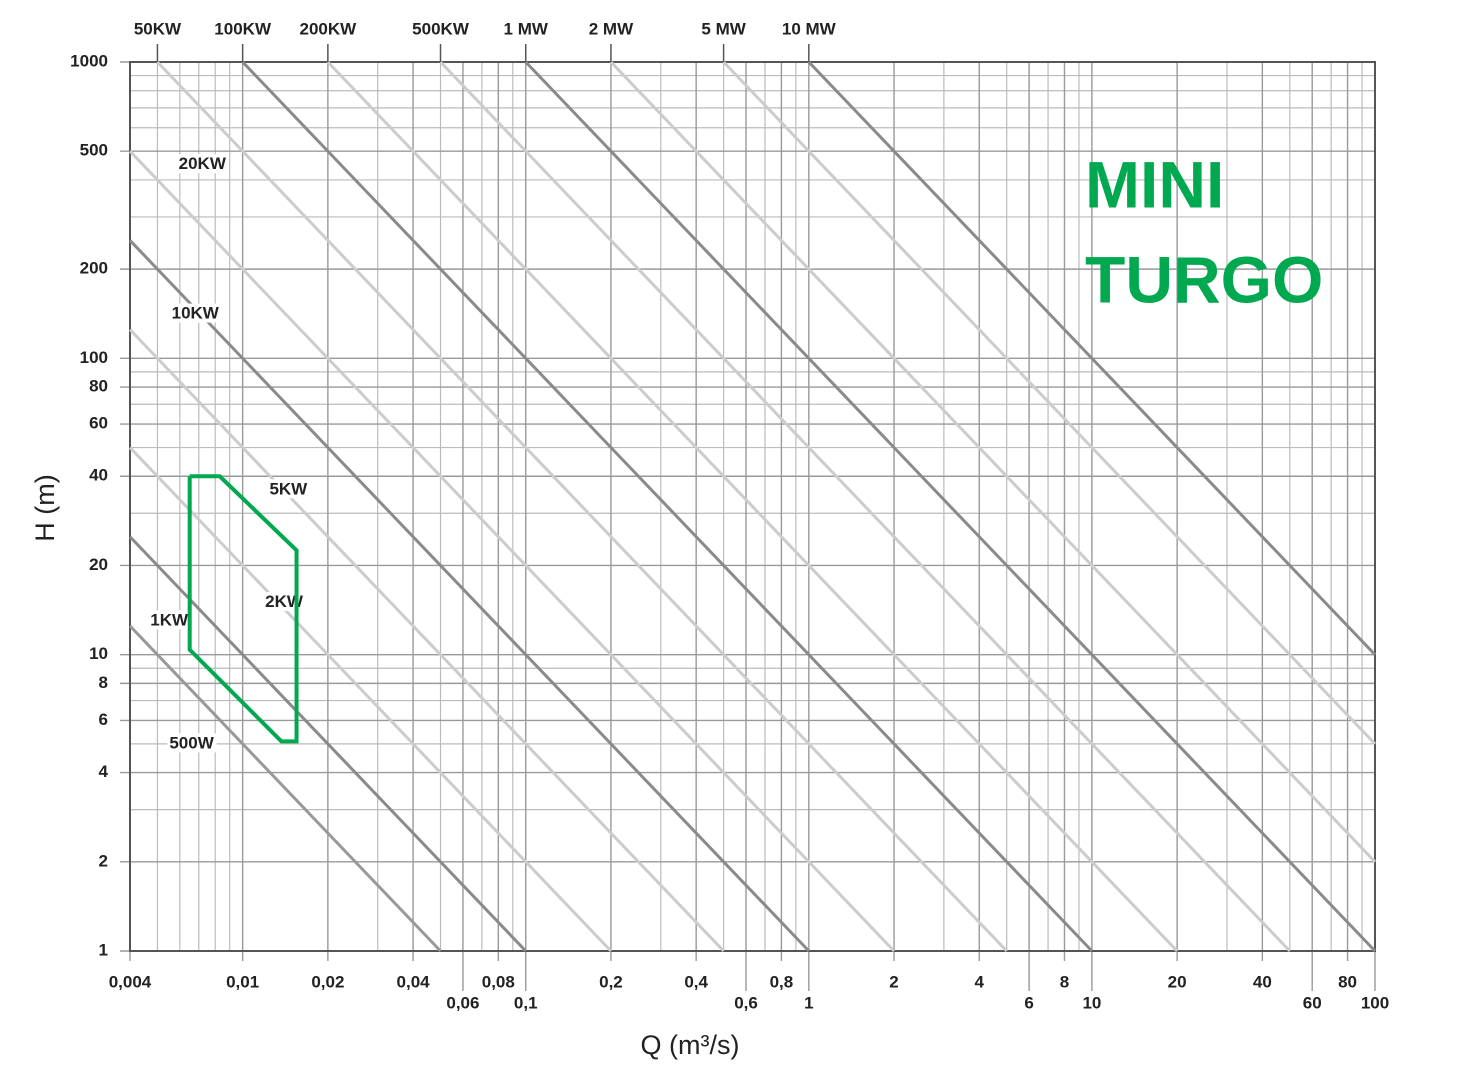 This screenshot has height=1080, width=1460. What do you see at coordinates (104, 771) in the screenshot?
I see `y-tick-label: 4` at bounding box center [104, 771].